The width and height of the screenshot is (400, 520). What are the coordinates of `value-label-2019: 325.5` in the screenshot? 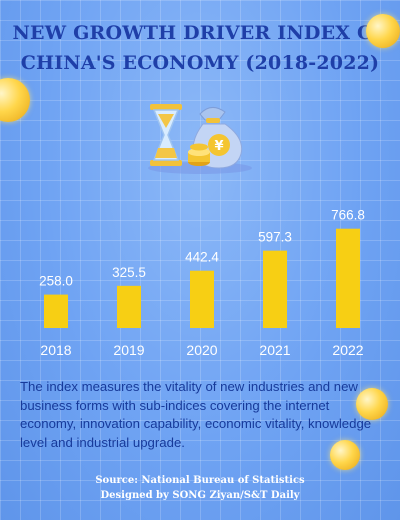 It's located at (129, 272).